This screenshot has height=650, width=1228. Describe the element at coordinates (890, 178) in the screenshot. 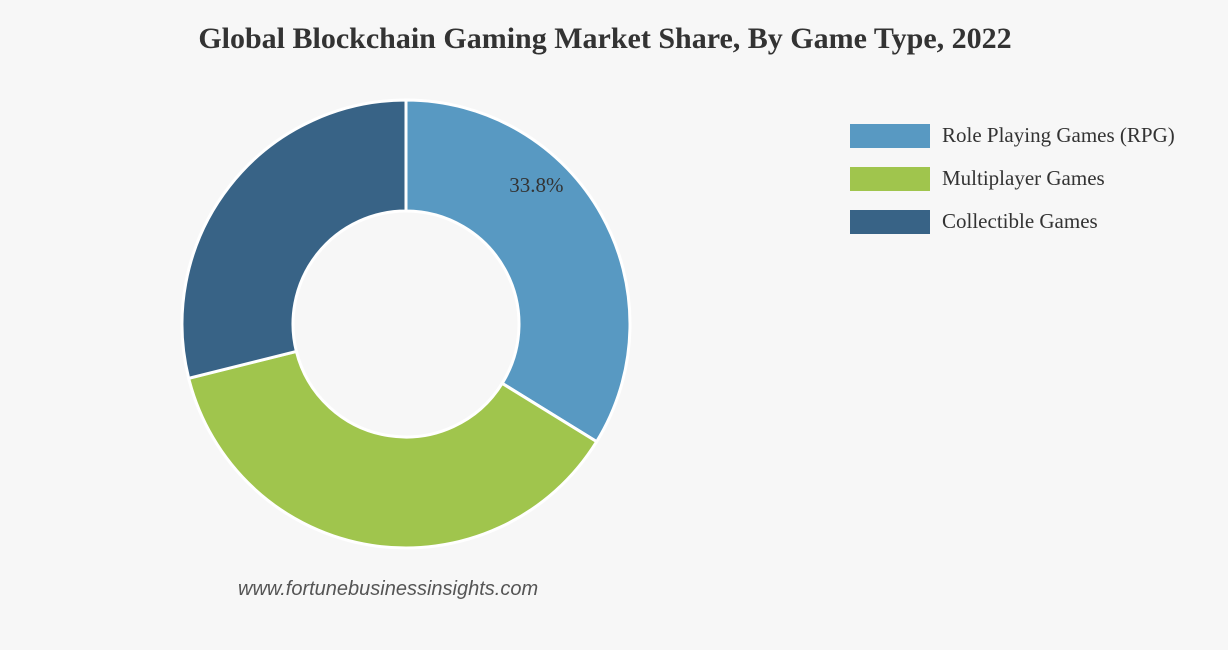

I see `legend-swatch-multiplayer` at that location.